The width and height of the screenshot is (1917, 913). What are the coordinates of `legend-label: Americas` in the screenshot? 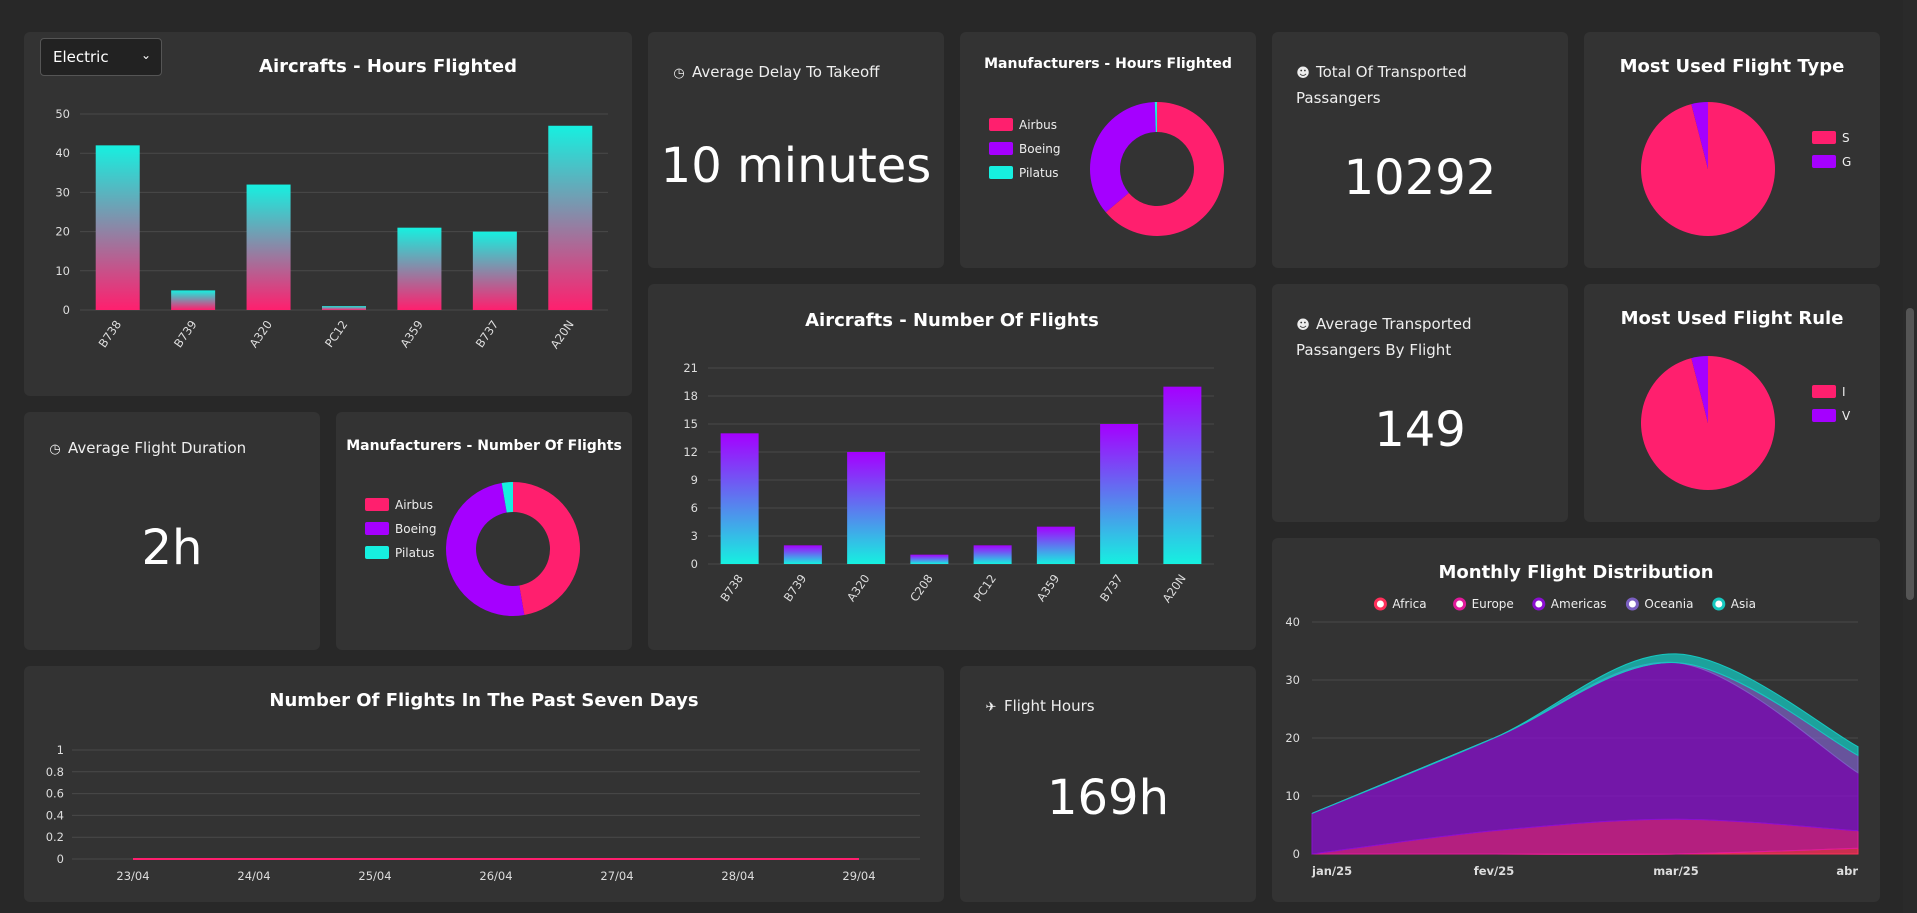 It's located at (1579, 604).